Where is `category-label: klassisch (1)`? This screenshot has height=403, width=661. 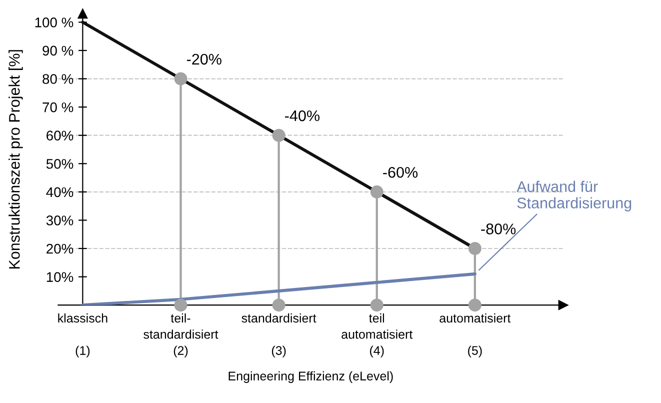 category-label: klassisch (1) is located at coordinates (83, 335).